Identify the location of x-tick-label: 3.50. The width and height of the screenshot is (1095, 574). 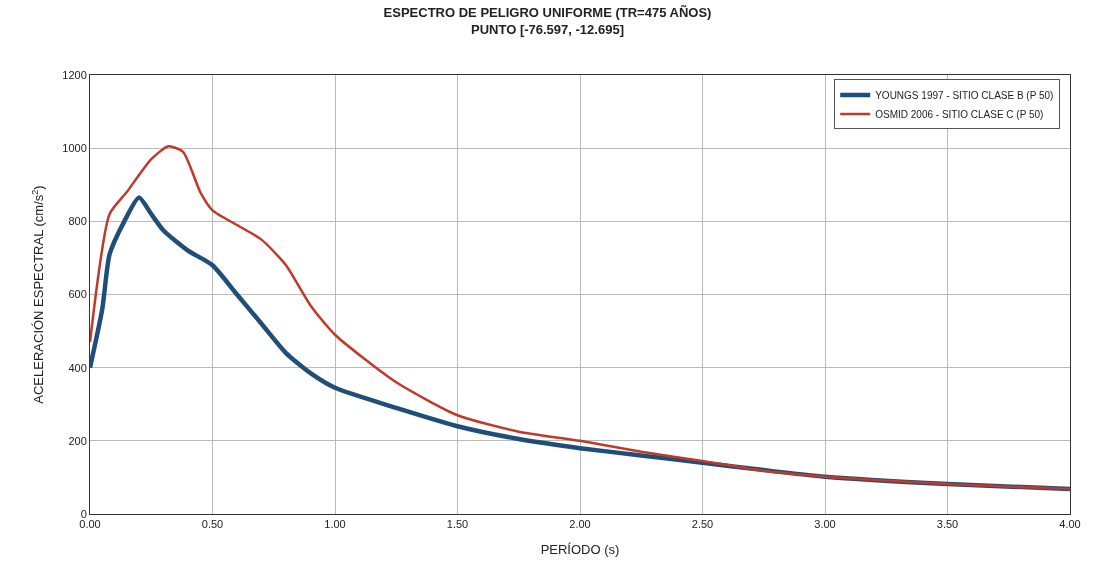
(947, 524).